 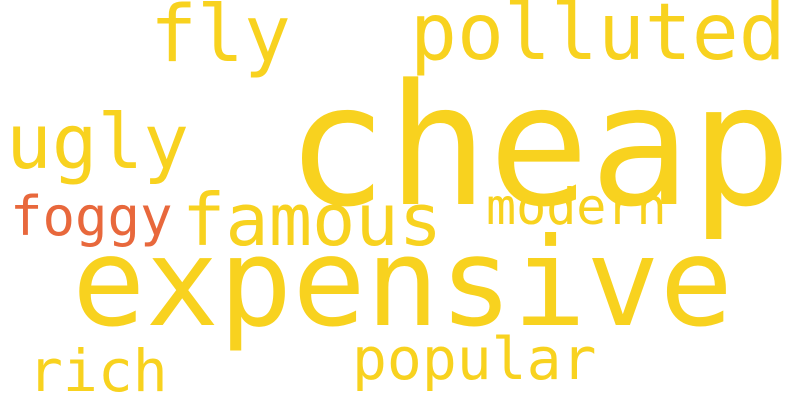 I want to click on word-rich: rich, so click(x=98, y=368).